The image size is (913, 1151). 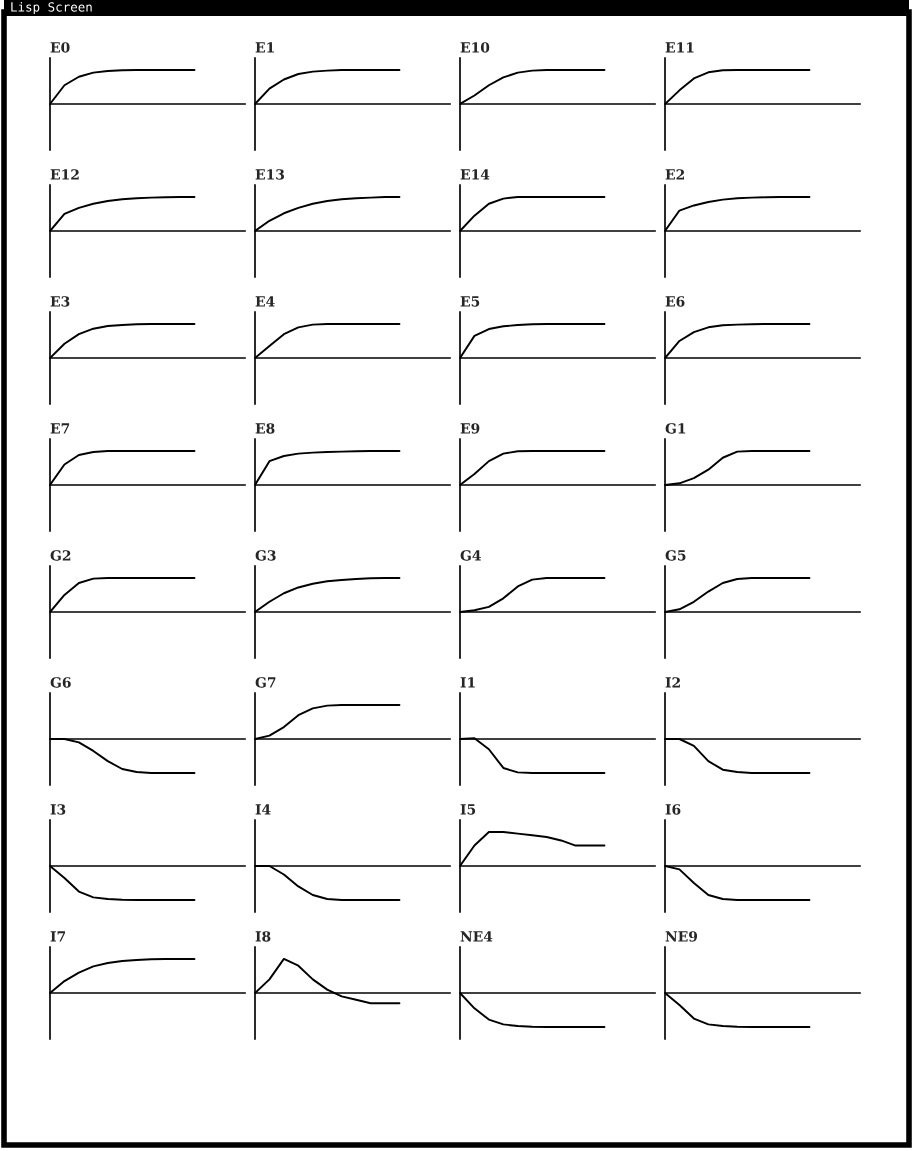 What do you see at coordinates (476, 936) in the screenshot?
I see `chart-title: NE4` at bounding box center [476, 936].